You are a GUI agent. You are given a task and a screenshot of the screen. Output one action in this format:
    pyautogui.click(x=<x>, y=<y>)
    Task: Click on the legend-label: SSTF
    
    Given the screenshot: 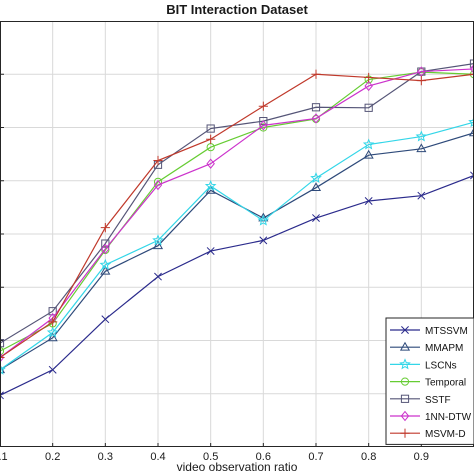 What is the action you would take?
    pyautogui.click(x=438, y=400)
    